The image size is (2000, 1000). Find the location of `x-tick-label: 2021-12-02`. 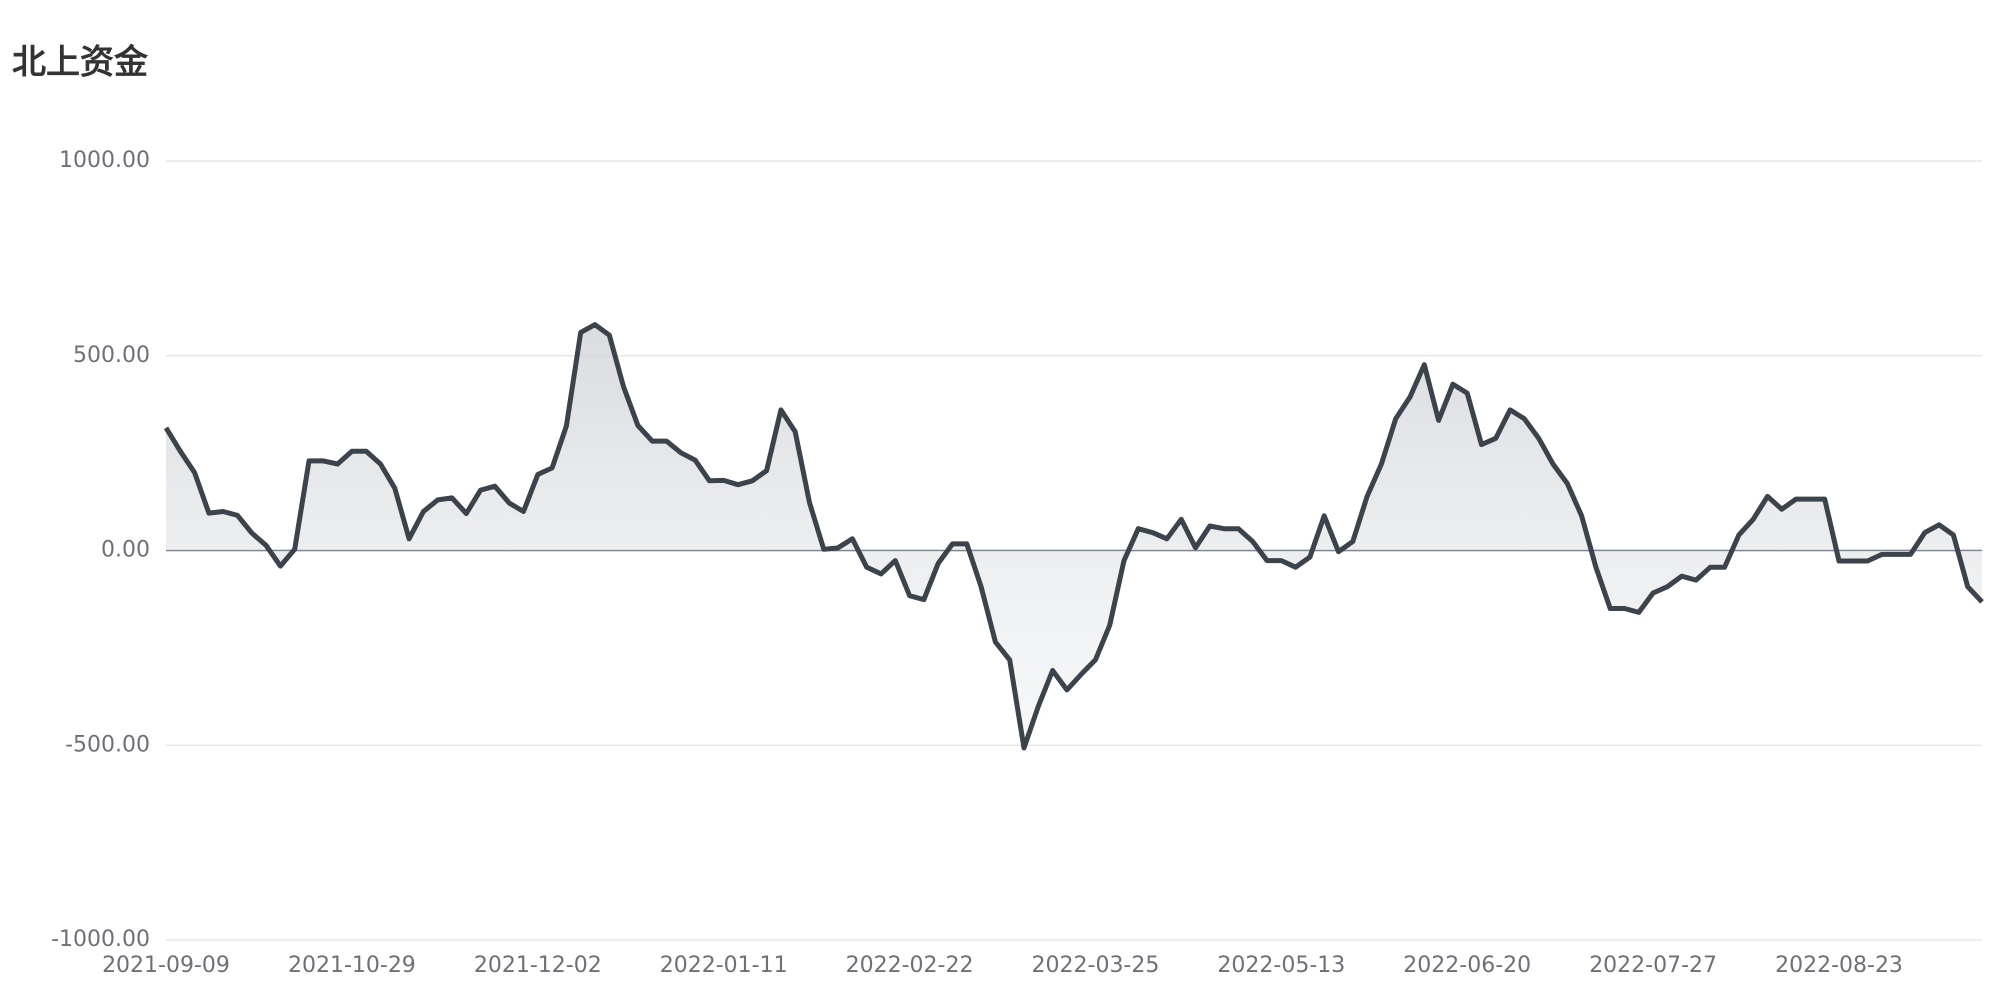

x-tick-label: 2021-12-02 is located at coordinates (538, 965).